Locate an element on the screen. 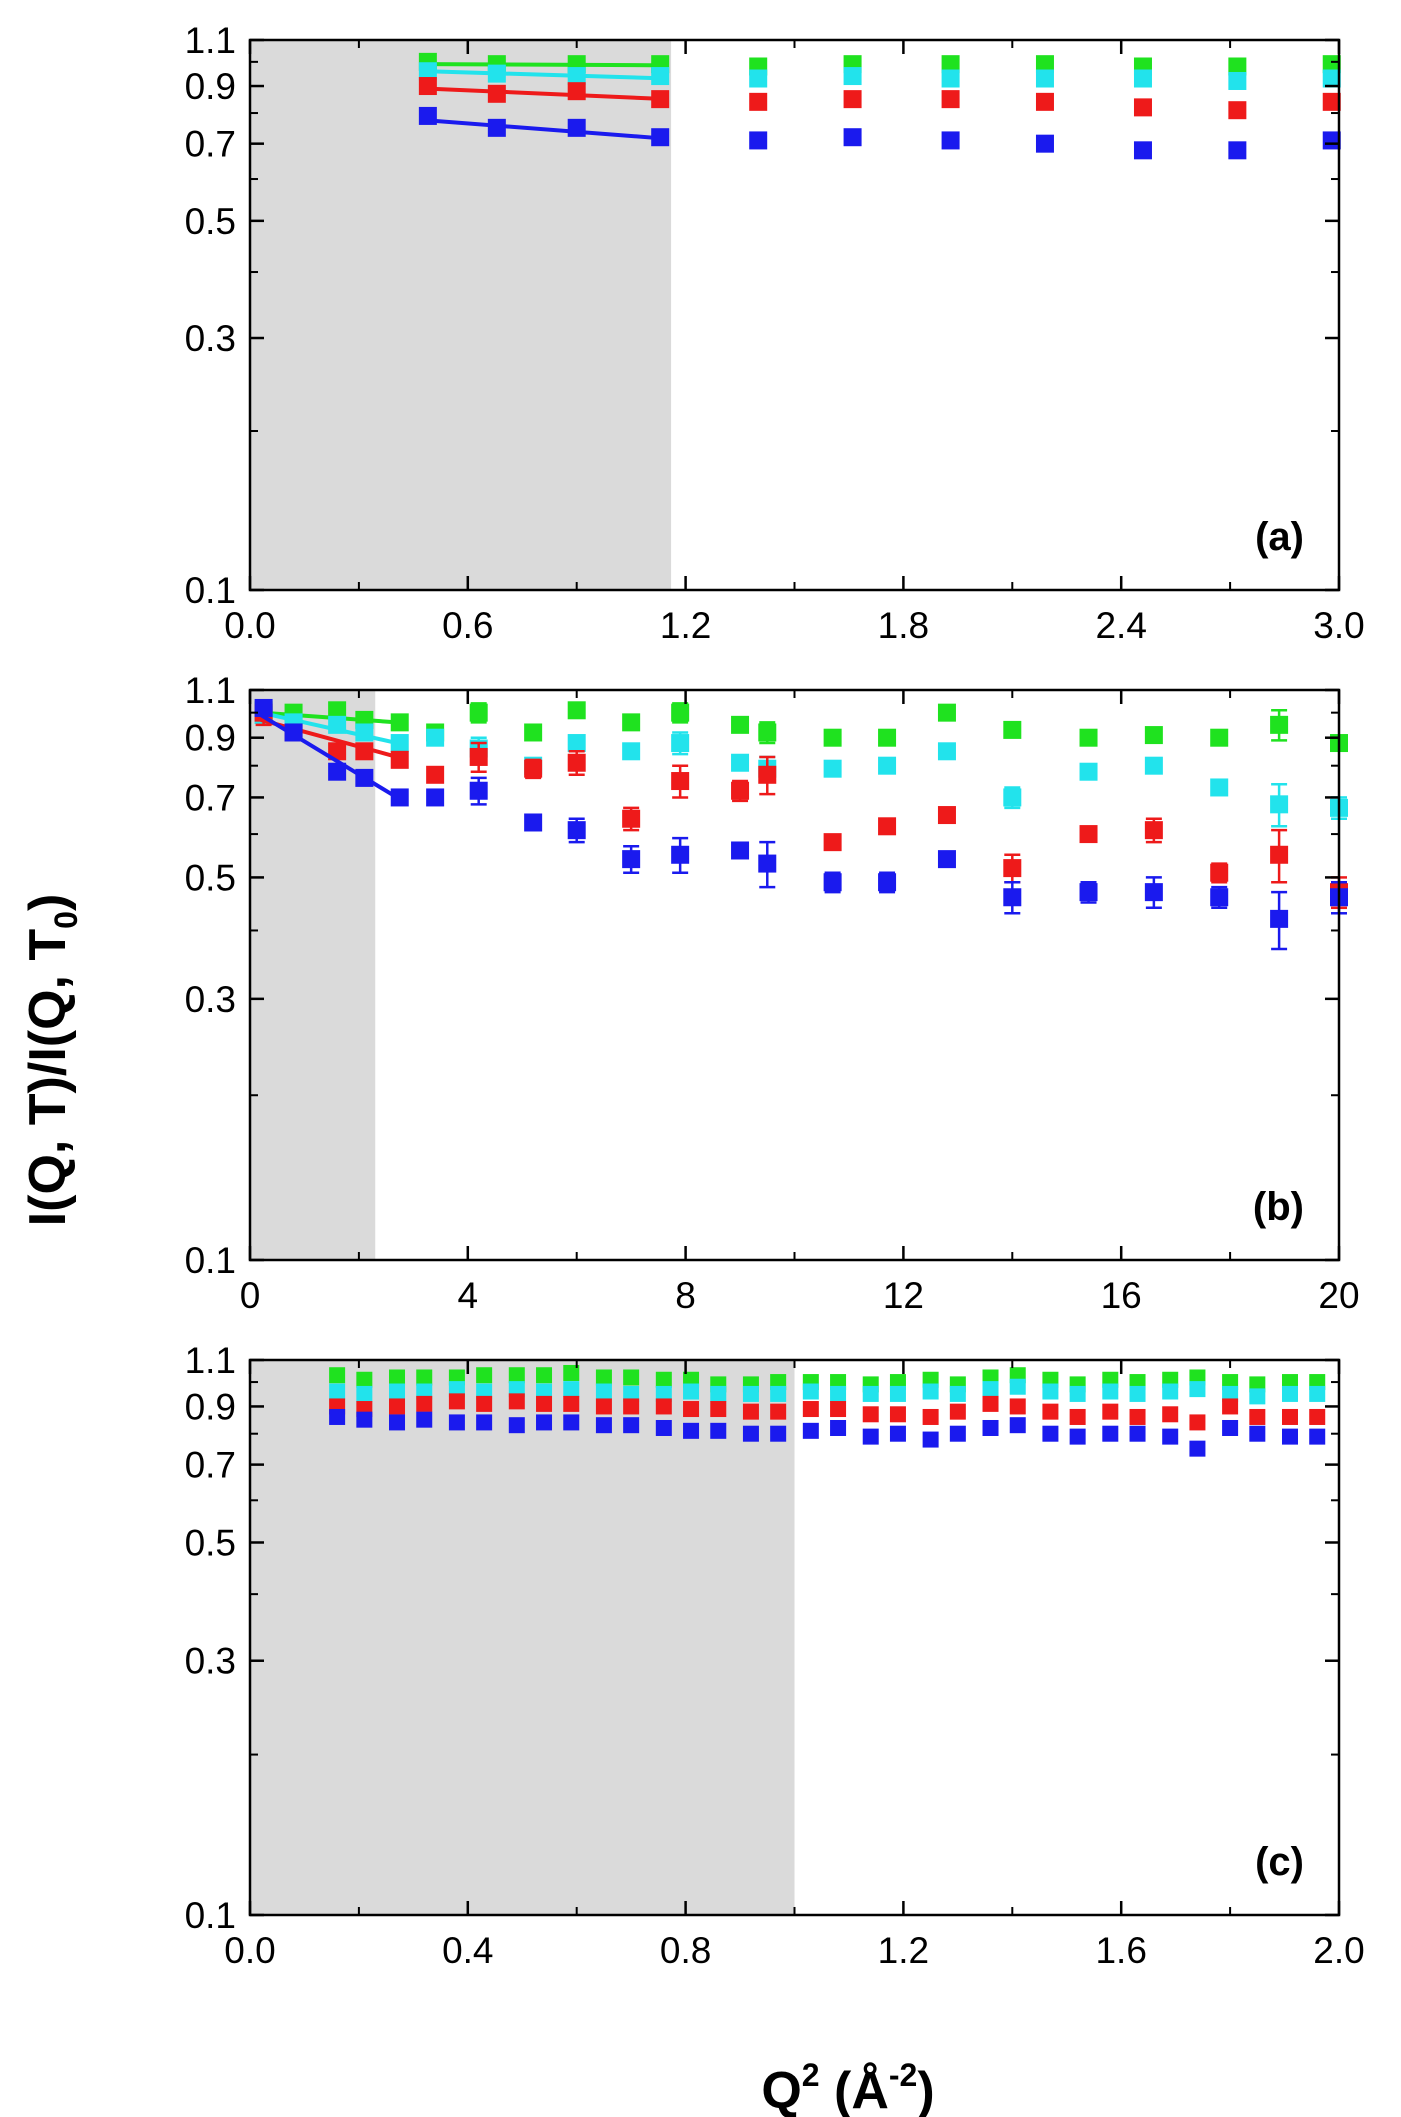  shaded-region is located at coordinates (461, 315).